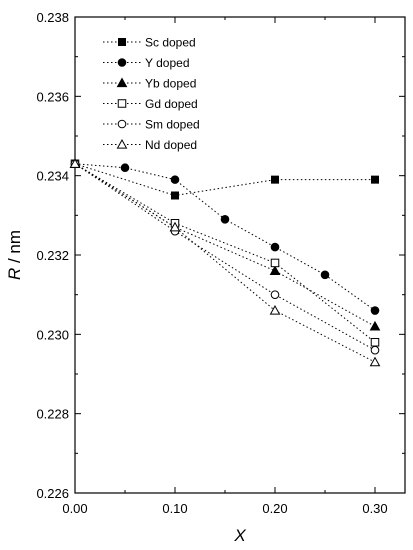 This screenshot has height=550, width=413. I want to click on y-tick-label: 0.228, so click(52, 414).